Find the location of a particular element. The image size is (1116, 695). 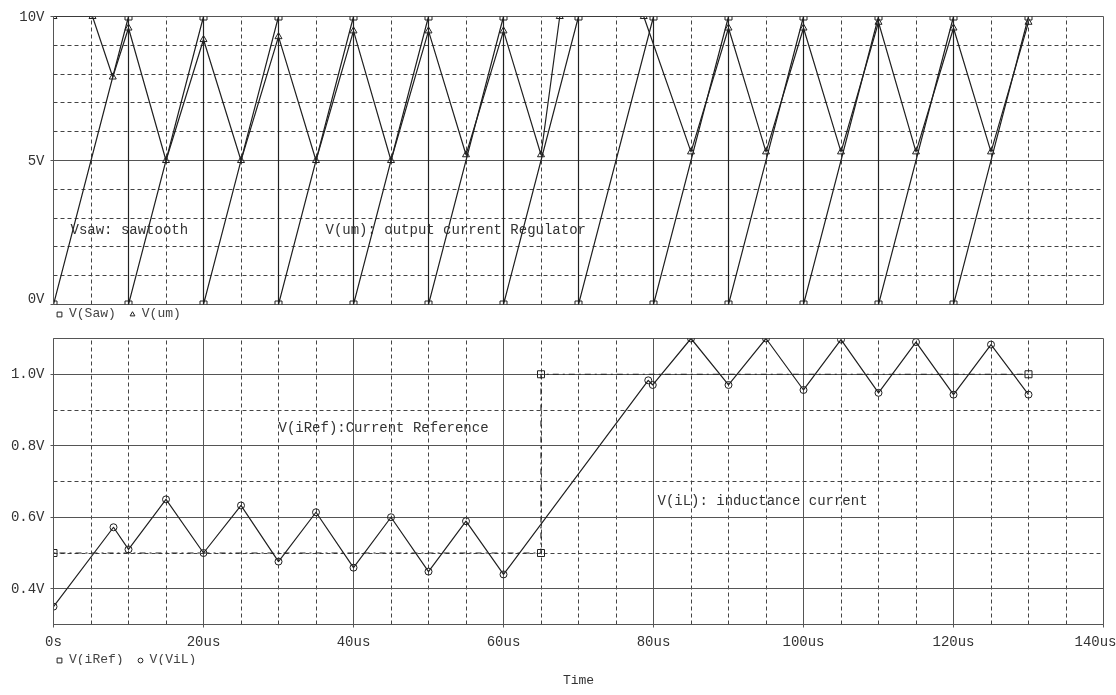

legend-label: V(Saw) is located at coordinates (92, 313).